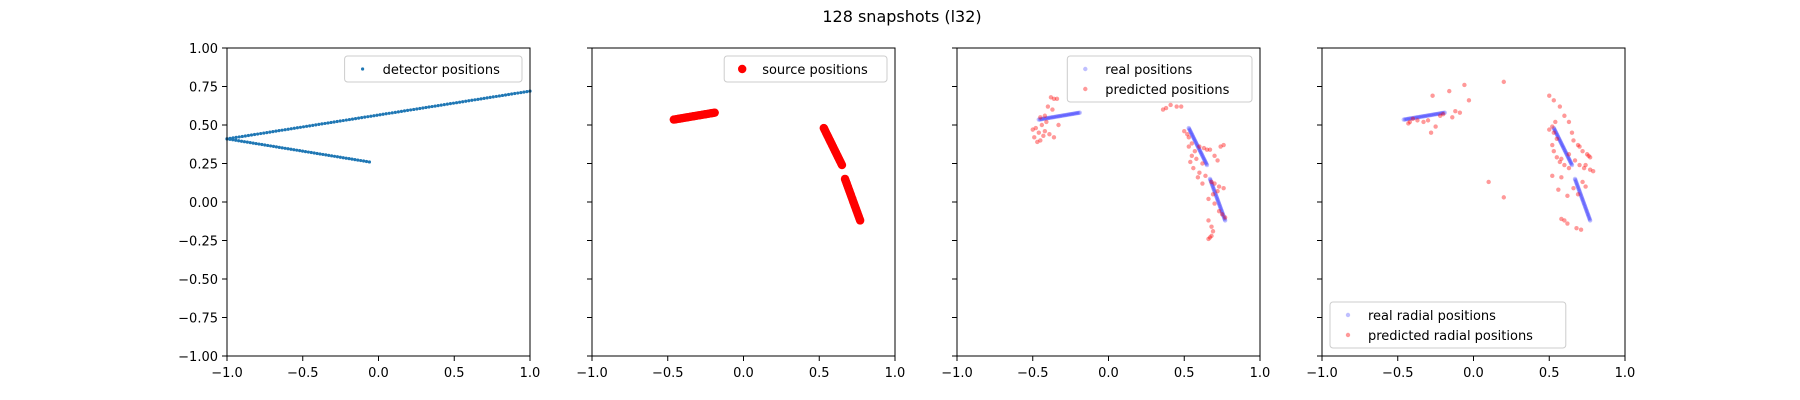 Image resolution: width=1800 pixels, height=400 pixels. I want to click on data-points, so click(1498, 155).